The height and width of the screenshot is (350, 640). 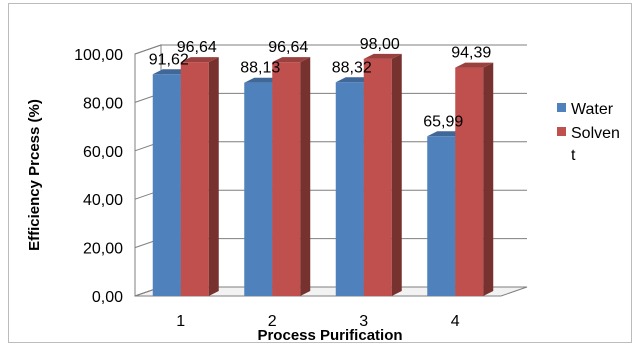 I want to click on data-label: 91,62, so click(x=169, y=59).